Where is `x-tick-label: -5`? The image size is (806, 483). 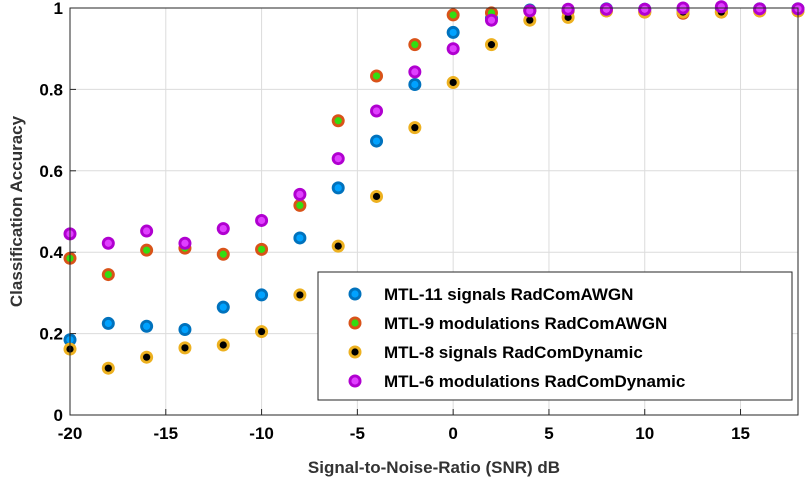
x-tick-label: -5 is located at coordinates (357, 433).